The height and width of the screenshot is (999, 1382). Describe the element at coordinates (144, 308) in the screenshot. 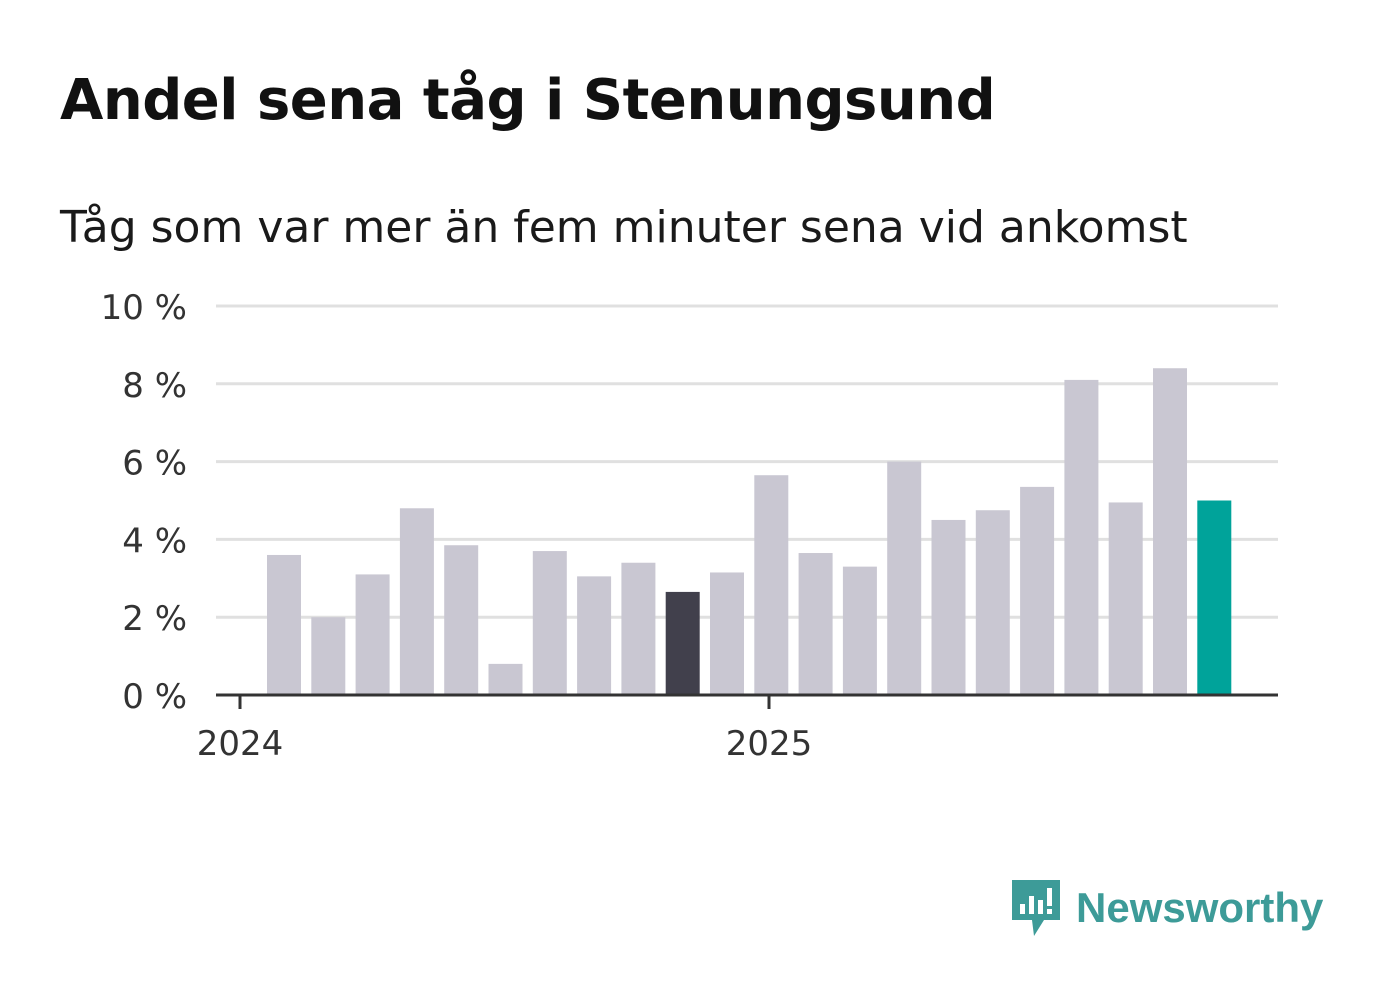

I see `y-tick-label: 10 %` at that location.